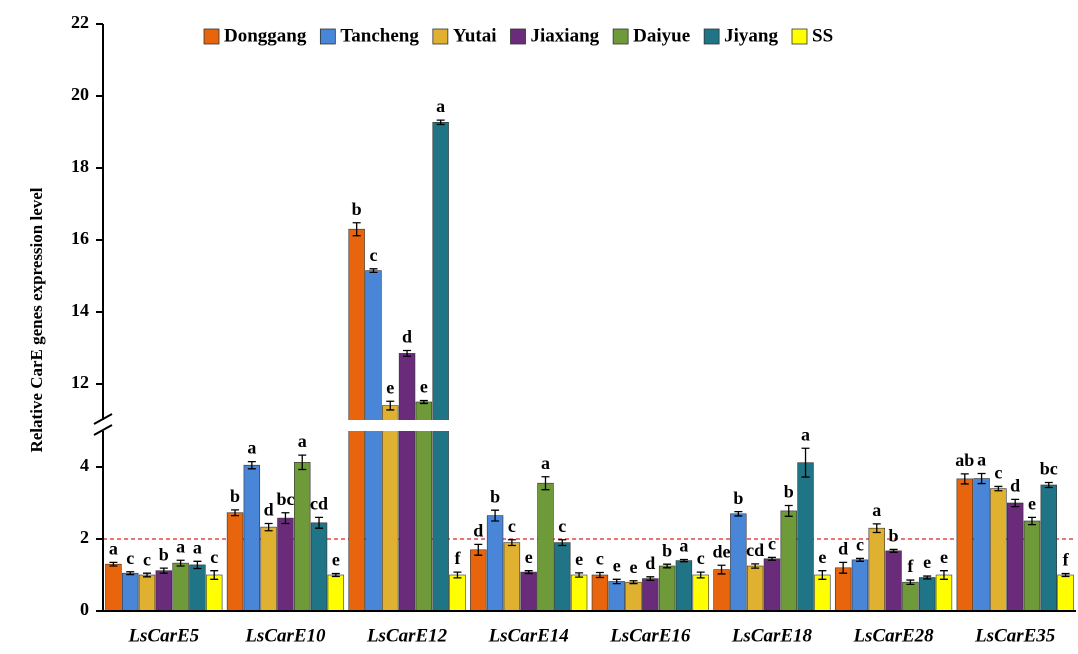 The height and width of the screenshot is (654, 1078). What do you see at coordinates (1015, 635) in the screenshot?
I see `x-tick-label: LsCarE35` at bounding box center [1015, 635].